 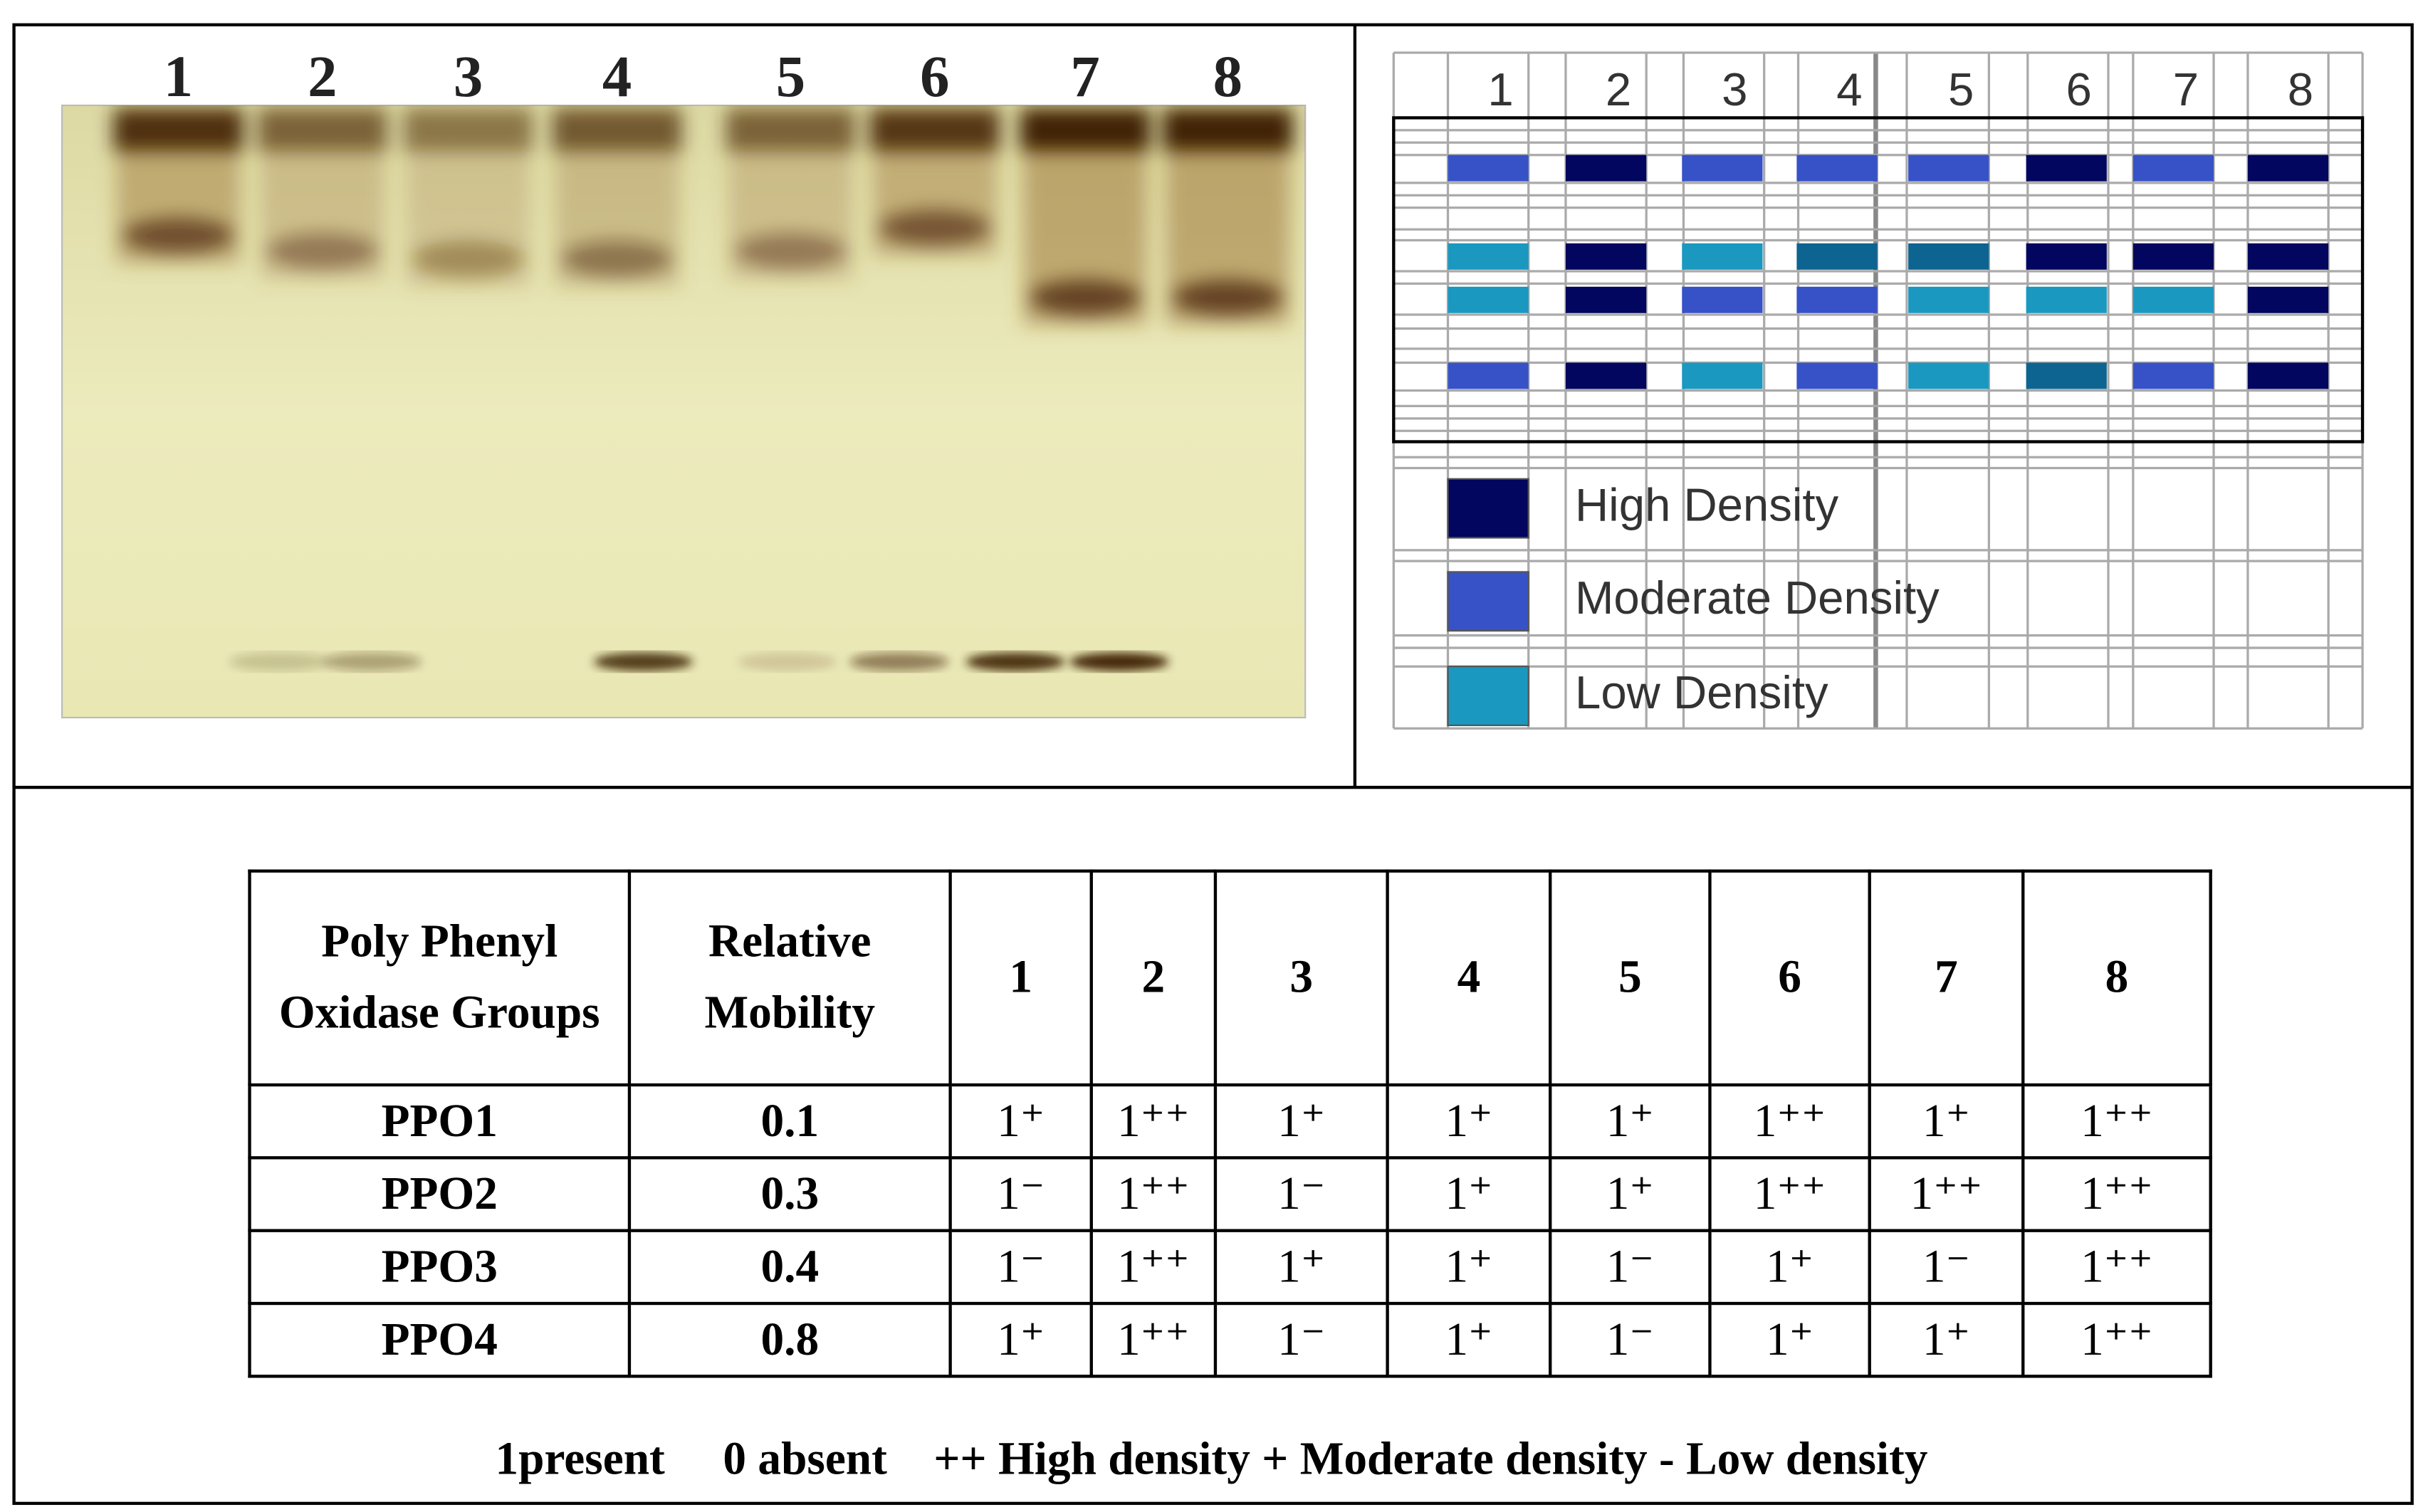 What do you see at coordinates (322, 76) in the screenshot?
I see `lane-label: 2` at bounding box center [322, 76].